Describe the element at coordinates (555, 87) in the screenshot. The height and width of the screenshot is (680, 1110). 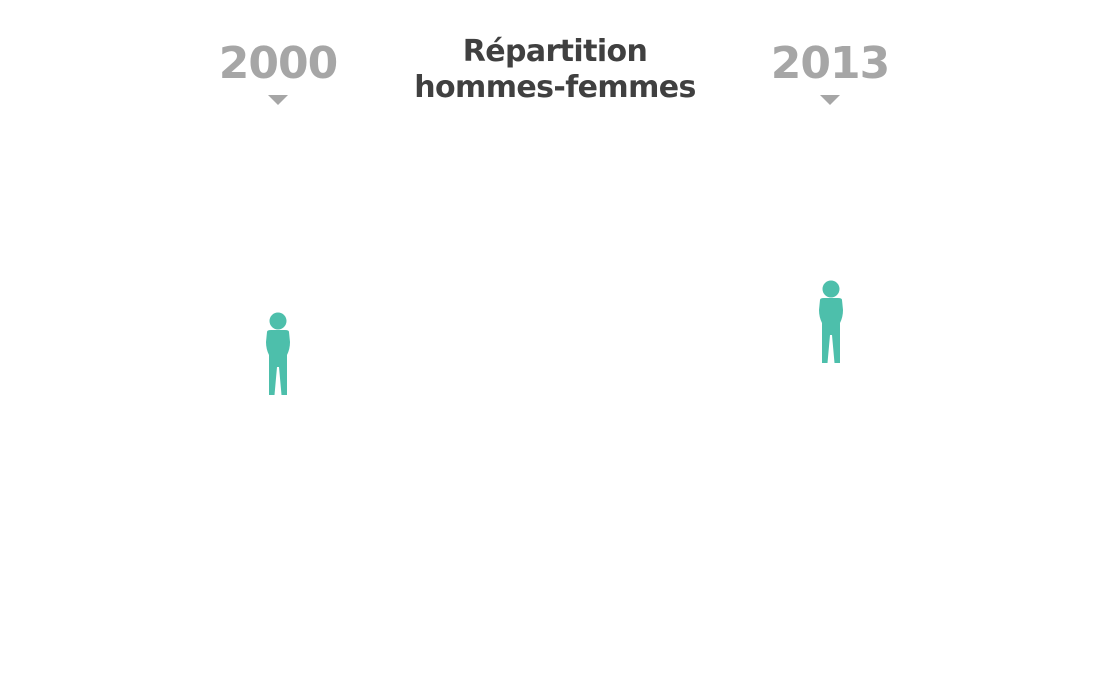
I see `chart-title-line-2: hommes-femmes` at that location.